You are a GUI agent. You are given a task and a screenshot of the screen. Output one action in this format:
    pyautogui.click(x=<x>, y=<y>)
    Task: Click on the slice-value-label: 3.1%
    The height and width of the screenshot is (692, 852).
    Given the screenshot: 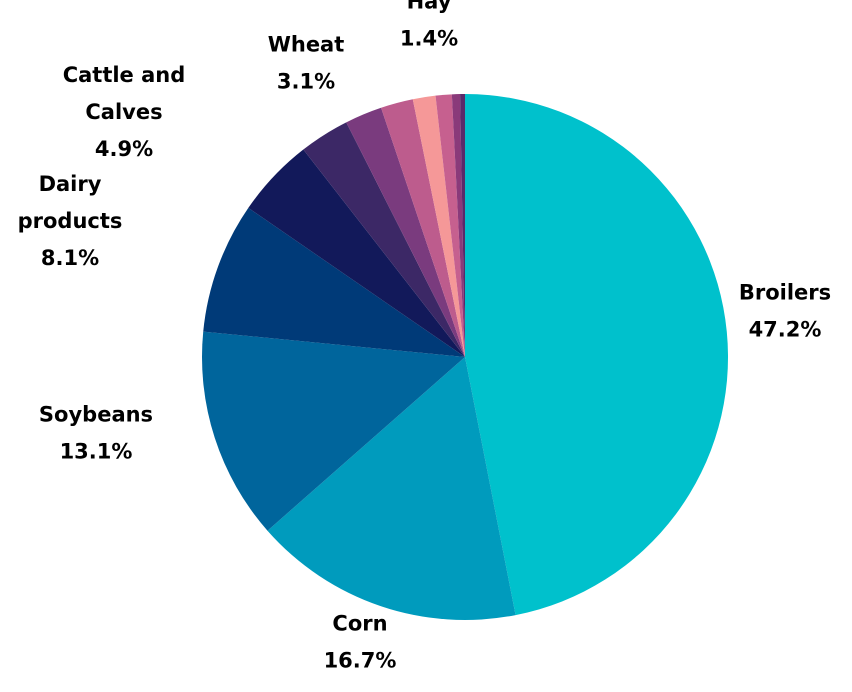 What is the action you would take?
    pyautogui.click(x=306, y=82)
    